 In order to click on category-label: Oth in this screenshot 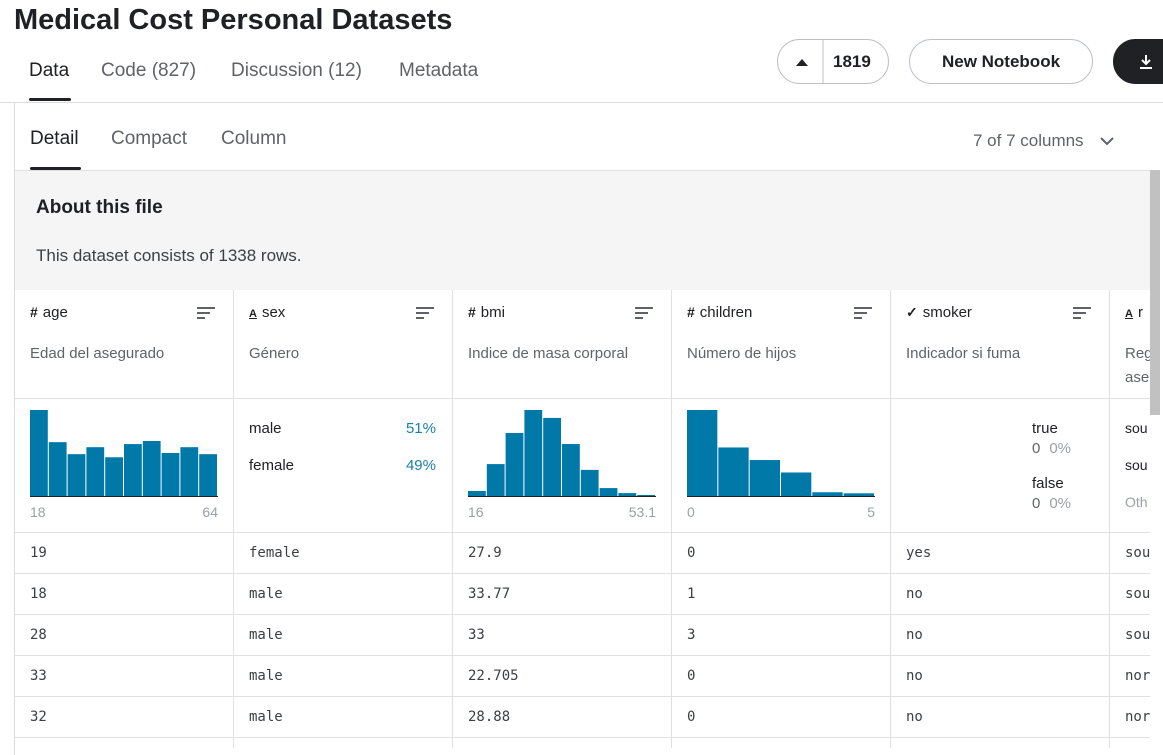, I will do `click(1136, 502)`.